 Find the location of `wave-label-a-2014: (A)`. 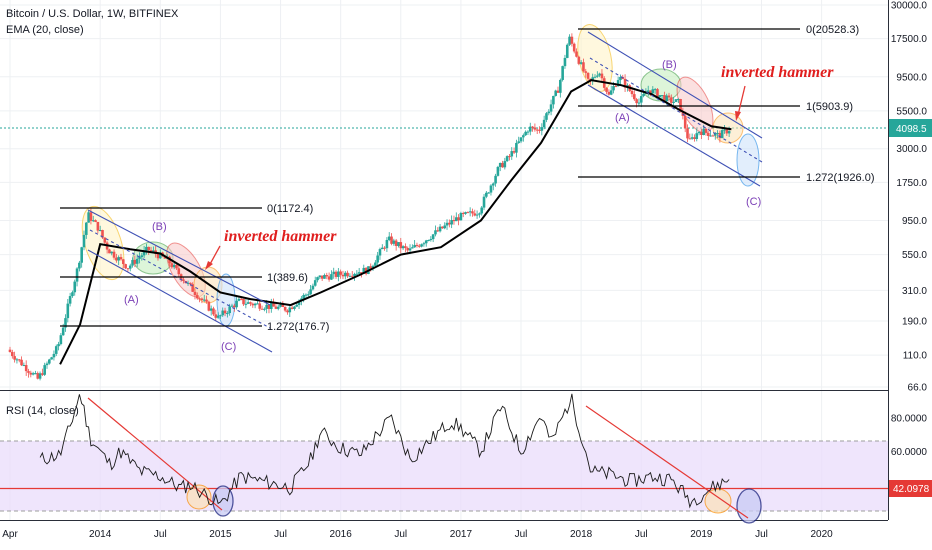

wave-label-a-2014: (A) is located at coordinates (131, 300).